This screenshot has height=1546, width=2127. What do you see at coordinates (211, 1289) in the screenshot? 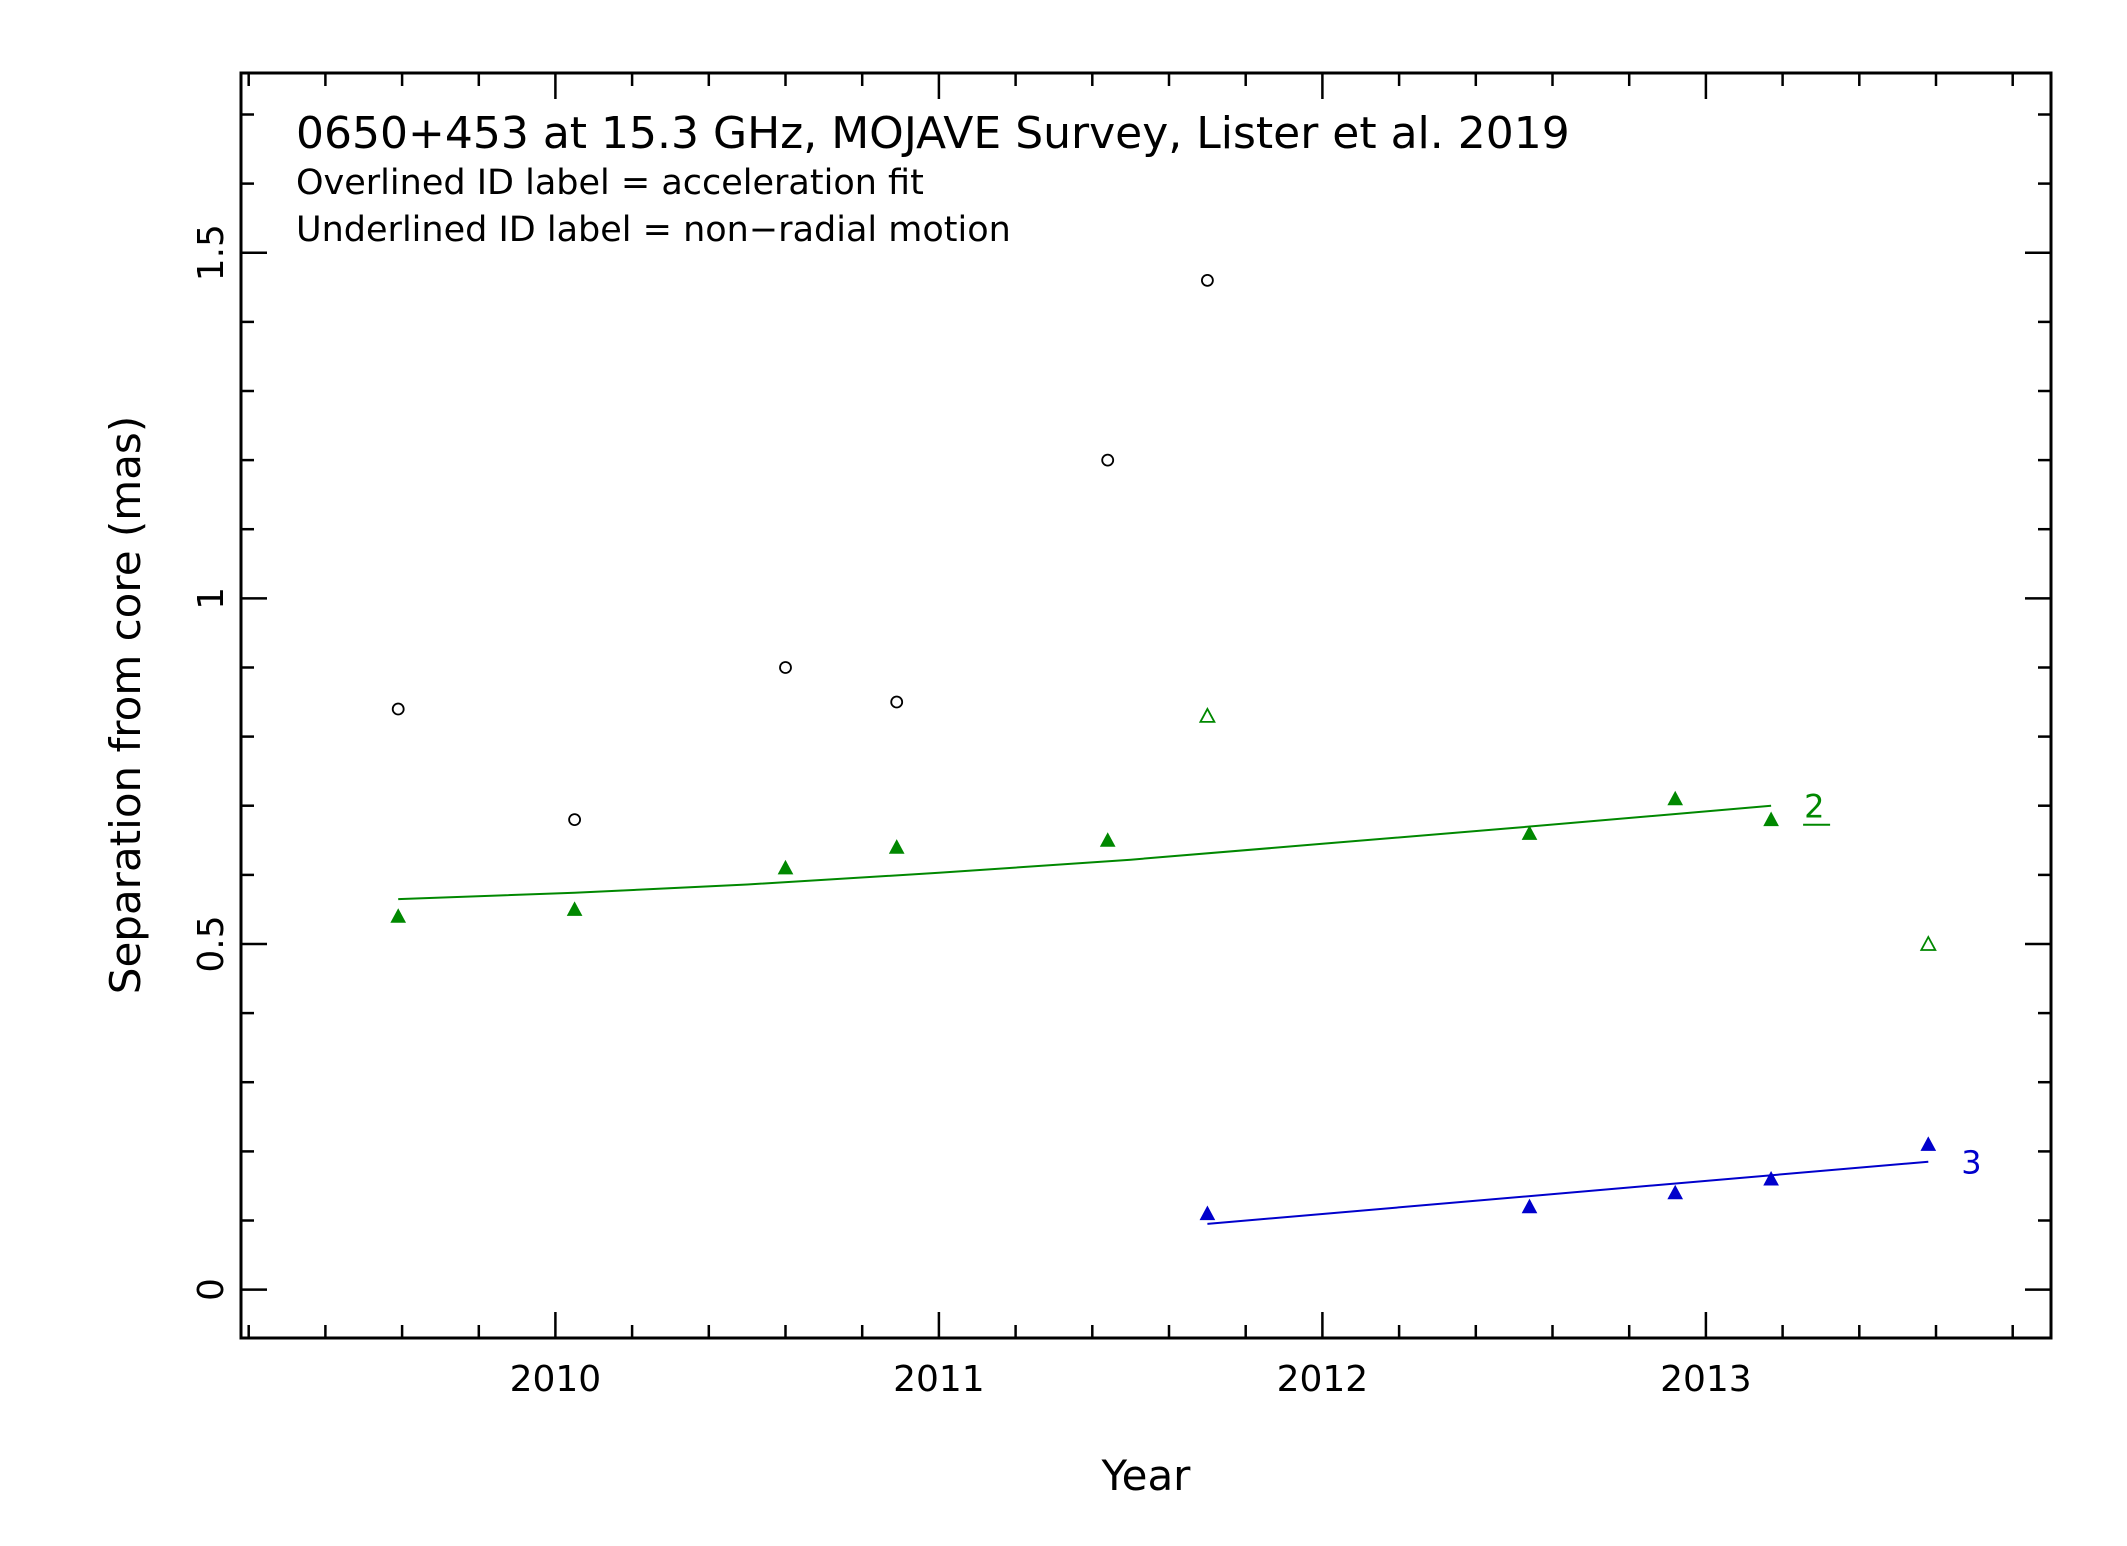
I see `y-tick-label: 0` at bounding box center [211, 1289].